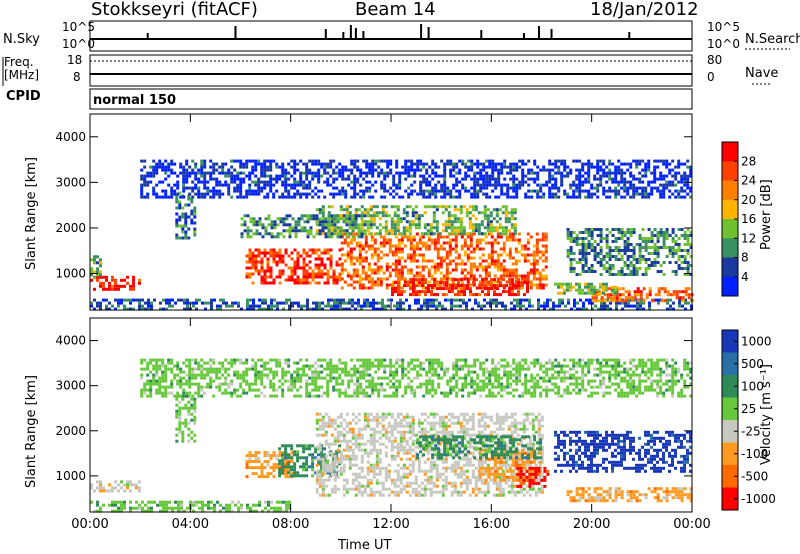 This screenshot has width=800, height=554. I want to click on y-tick-label: 3000, so click(70, 182).